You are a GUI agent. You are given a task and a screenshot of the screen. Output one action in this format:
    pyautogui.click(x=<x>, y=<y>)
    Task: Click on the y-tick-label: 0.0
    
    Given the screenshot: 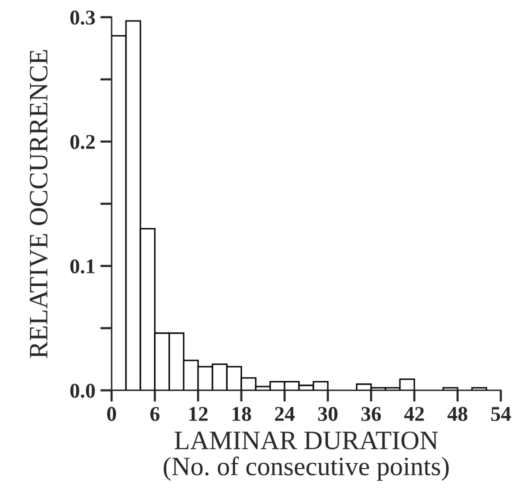 What is the action you would take?
    pyautogui.click(x=82, y=391)
    